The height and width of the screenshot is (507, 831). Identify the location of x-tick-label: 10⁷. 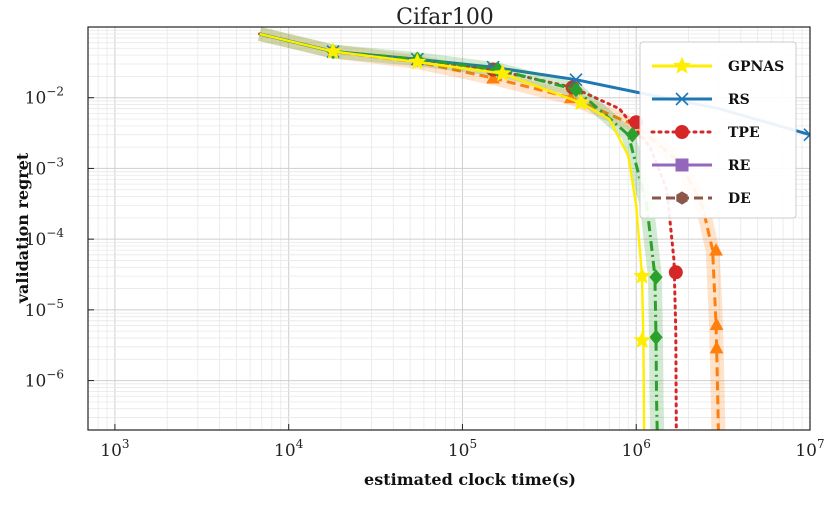
(809, 449).